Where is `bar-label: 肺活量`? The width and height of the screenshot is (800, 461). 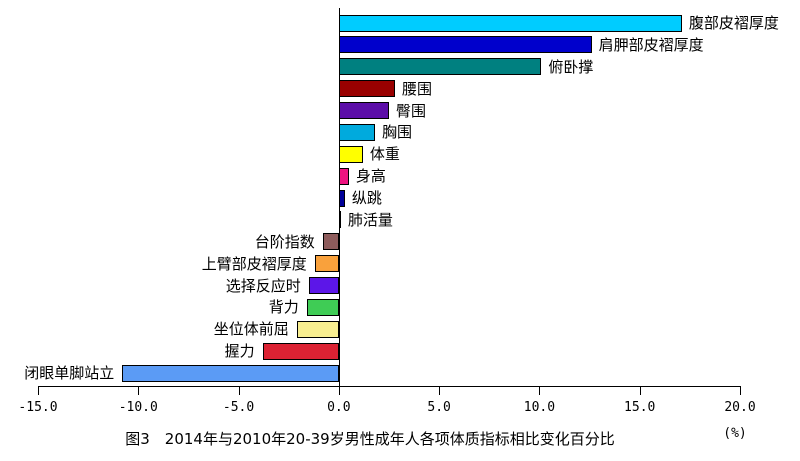 bar-label: 肺活量 is located at coordinates (370, 219).